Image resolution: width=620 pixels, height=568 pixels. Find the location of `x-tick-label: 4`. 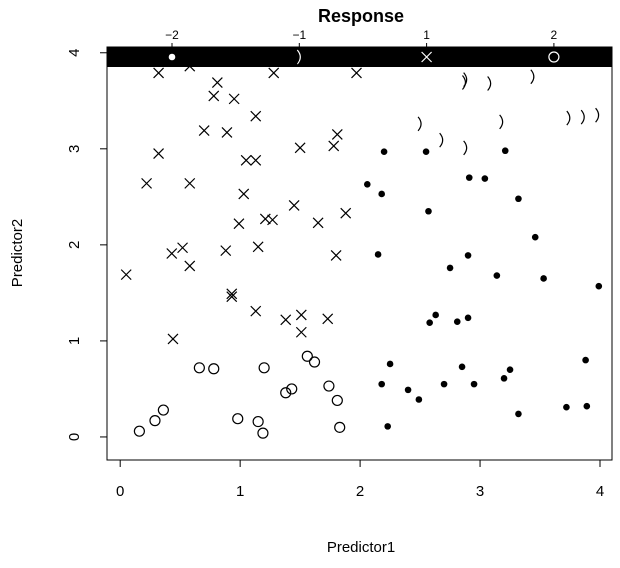

x-tick-label: 4 is located at coordinates (600, 491).